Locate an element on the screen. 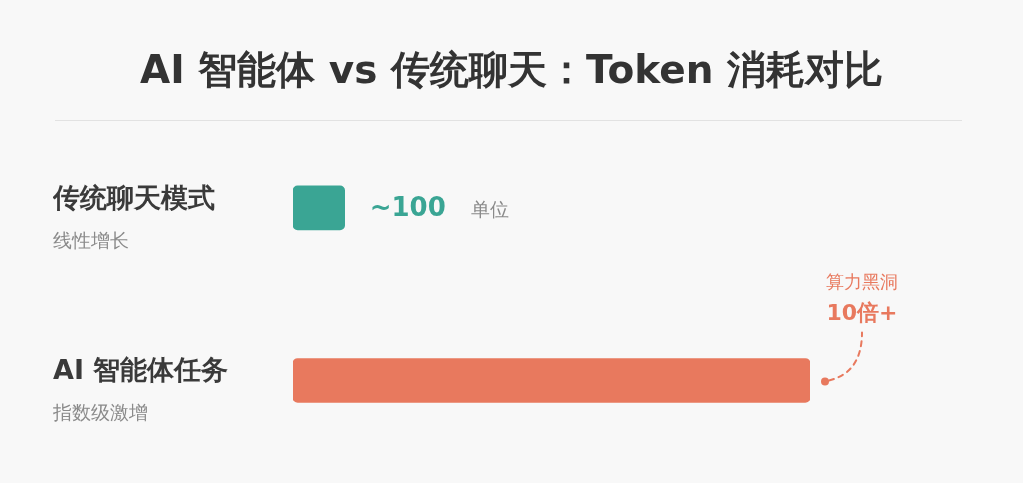 The width and height of the screenshot is (1023, 483). text: 算力黑洞 is located at coordinates (862, 282).